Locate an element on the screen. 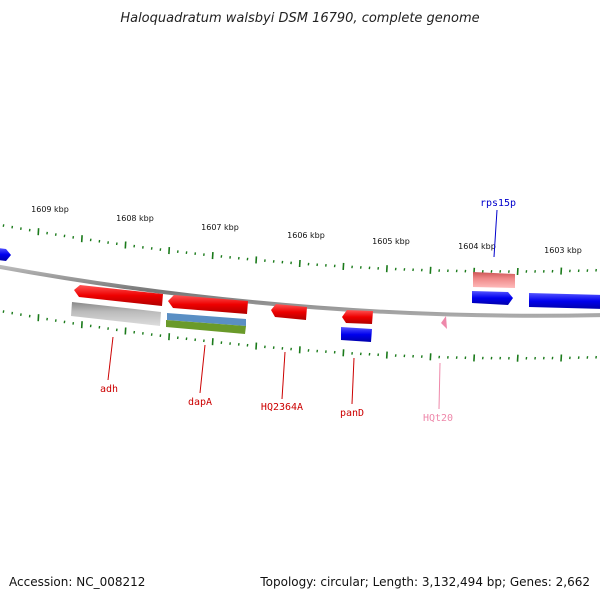 The width and height of the screenshot is (600, 600). scale-ticks-upper is located at coordinates (299, 250).